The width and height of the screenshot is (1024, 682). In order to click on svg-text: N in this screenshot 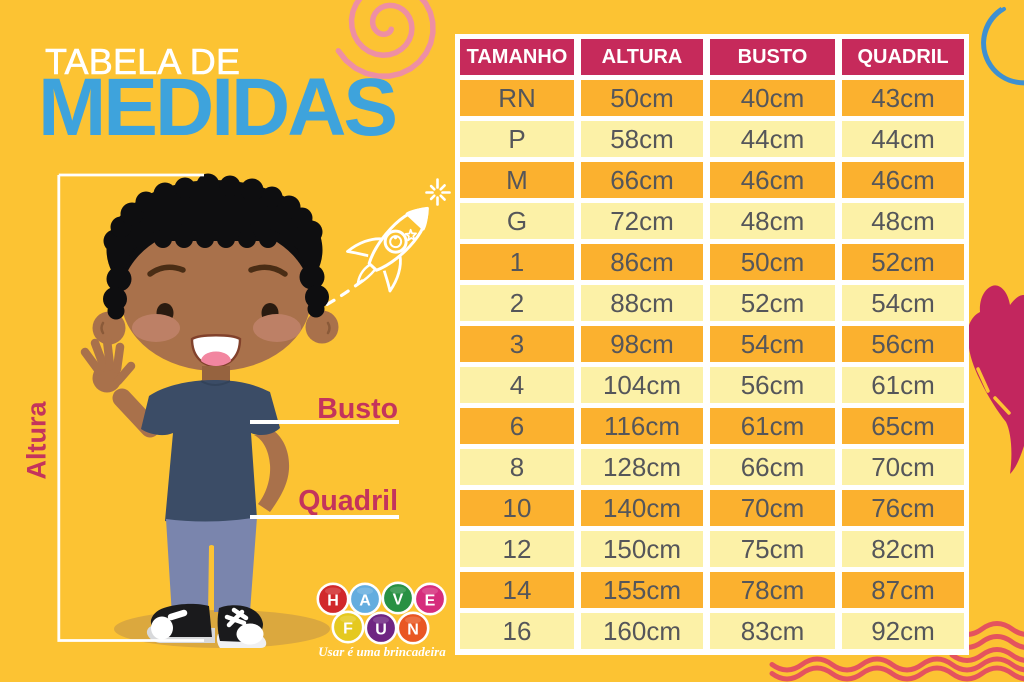, I will do `click(413, 630)`.